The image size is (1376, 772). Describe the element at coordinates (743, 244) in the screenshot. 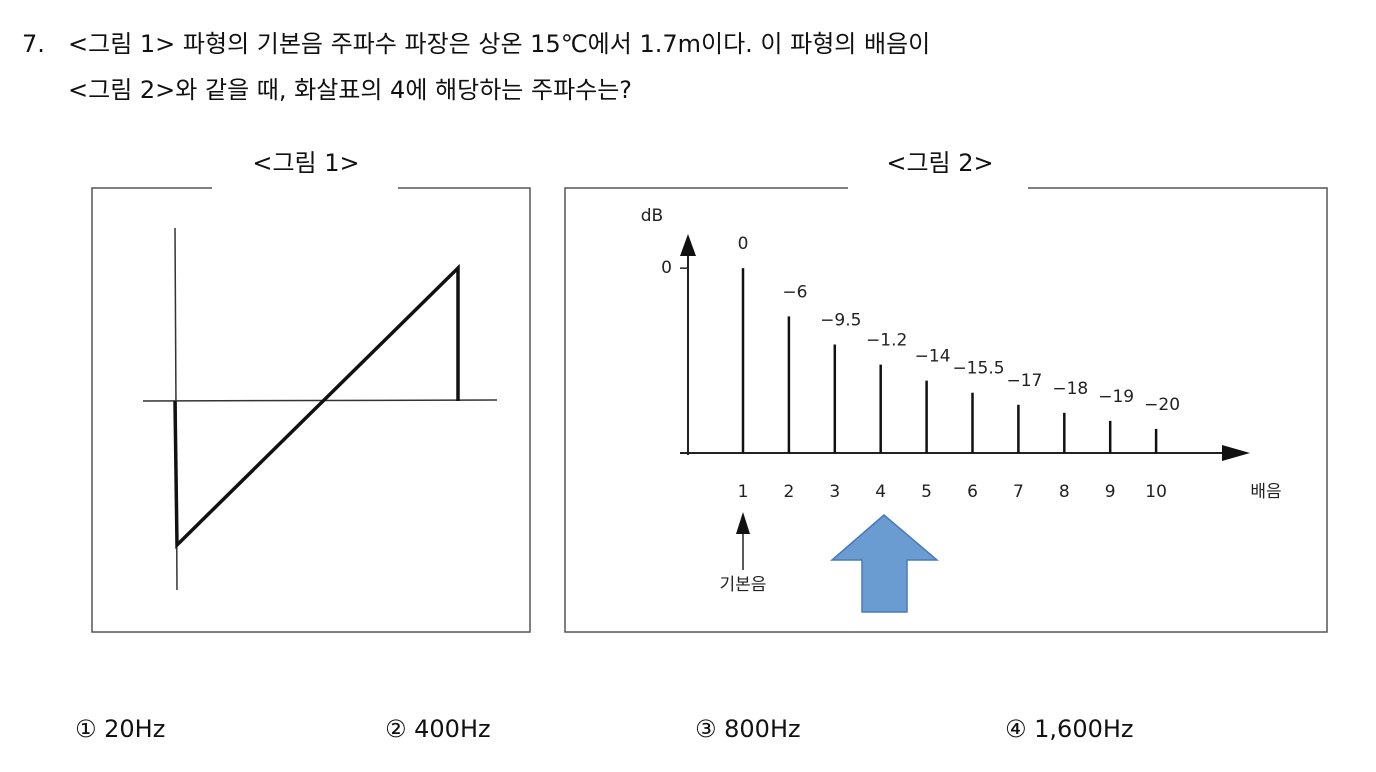

I see `value-label: 0` at that location.